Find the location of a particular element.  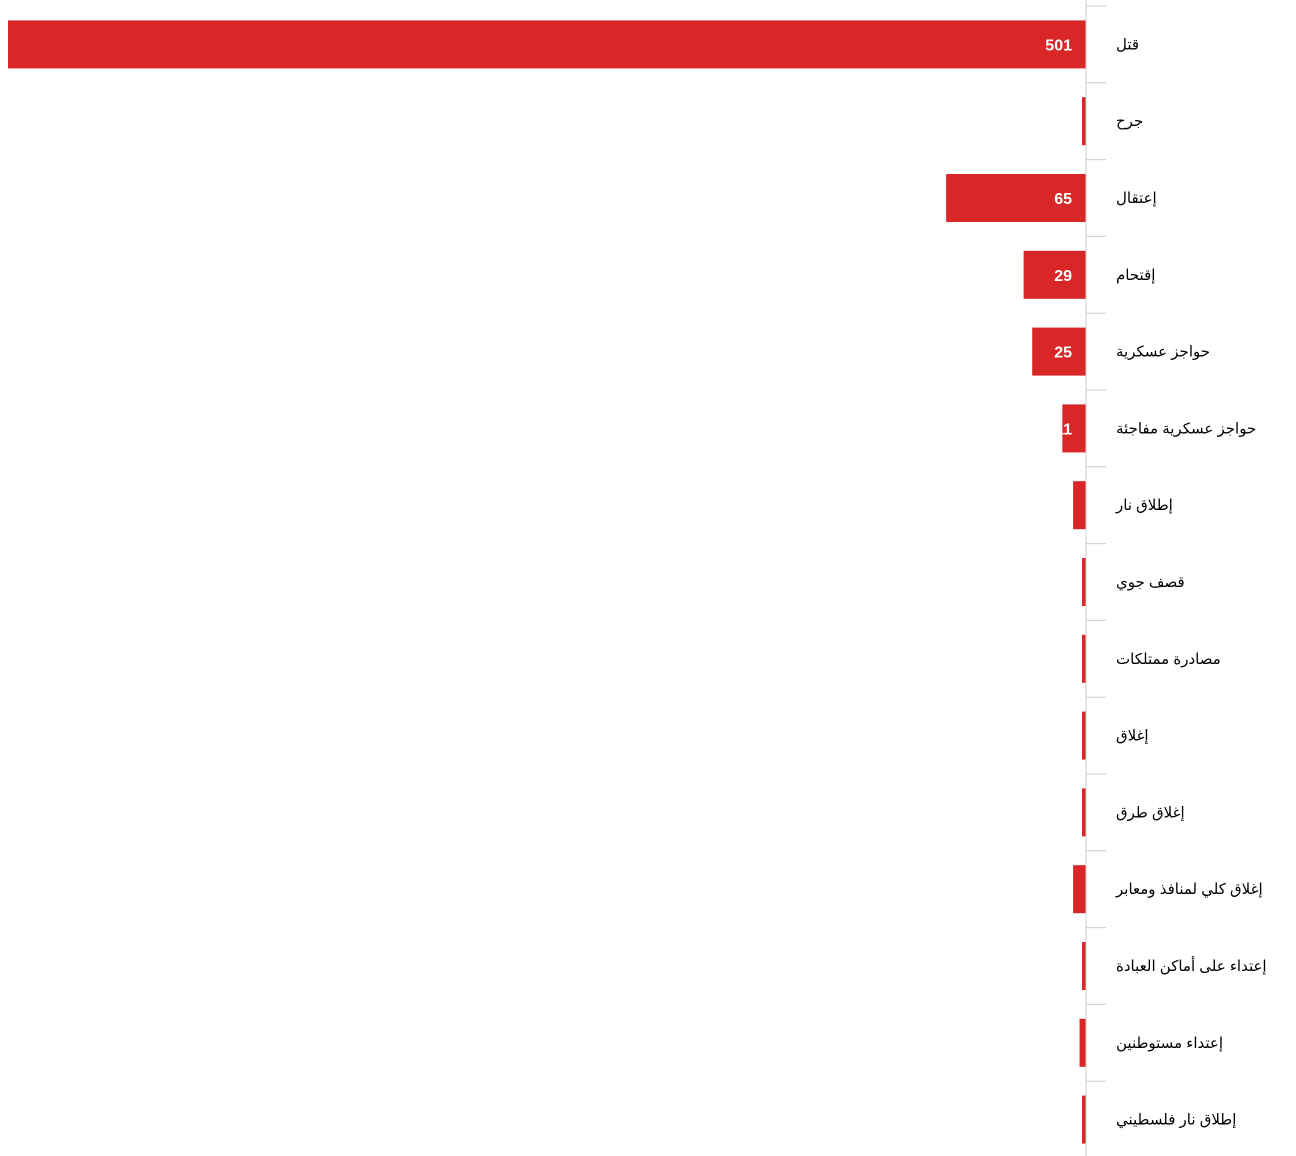

category-label: إعتداء على أماكن العبادة is located at coordinates (1191, 965).